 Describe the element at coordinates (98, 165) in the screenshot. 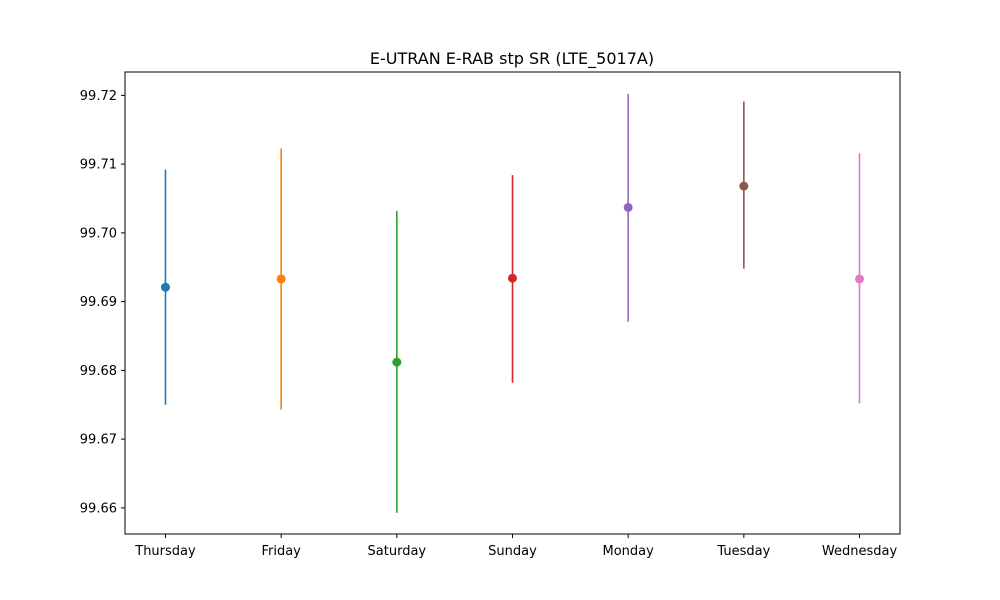

I see `y-tick-label: 99.71` at that location.